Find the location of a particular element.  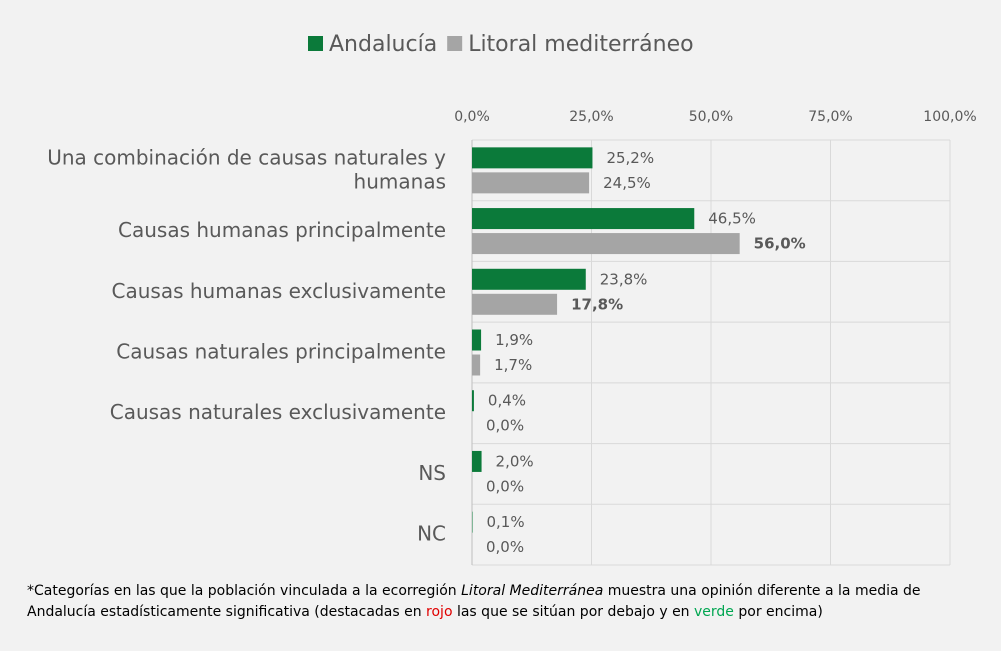

value-label: 24,5% is located at coordinates (627, 183).